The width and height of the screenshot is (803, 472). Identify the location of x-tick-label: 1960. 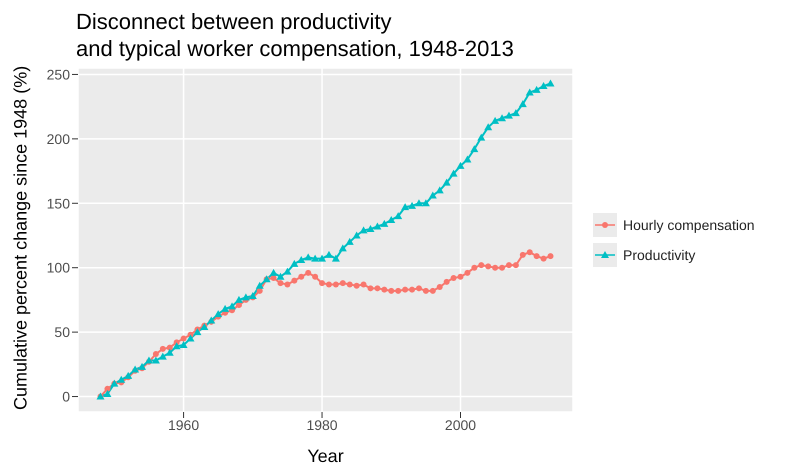
(184, 424).